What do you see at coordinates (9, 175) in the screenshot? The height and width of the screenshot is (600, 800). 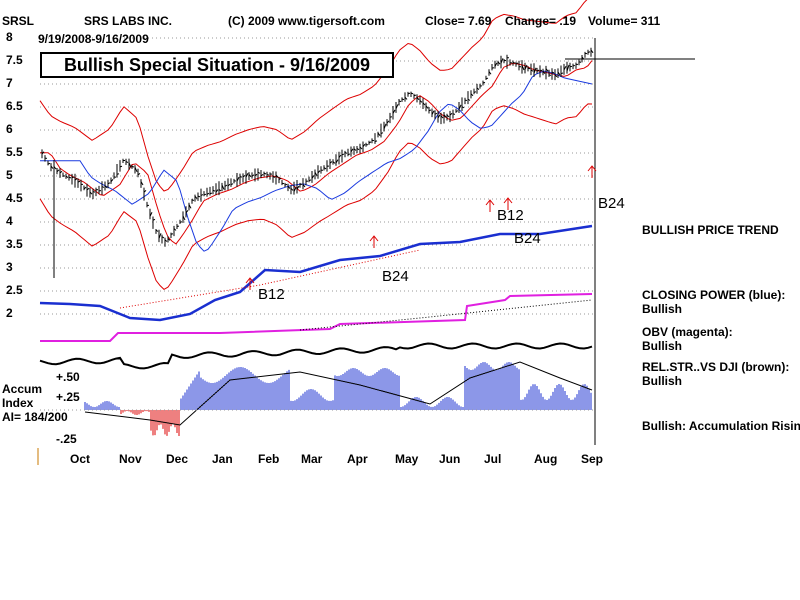 I see `y-tick-label: 5` at bounding box center [9, 175].